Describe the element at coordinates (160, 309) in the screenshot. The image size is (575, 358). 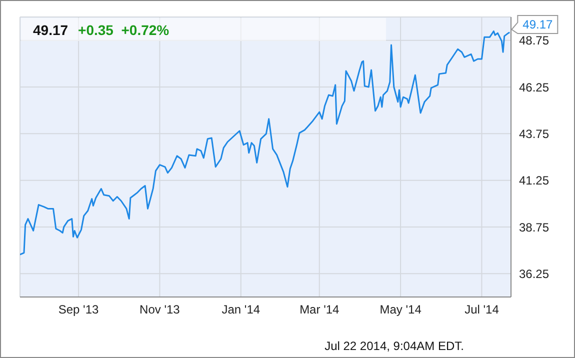
I see `x-tick-label: Nov '13` at that location.